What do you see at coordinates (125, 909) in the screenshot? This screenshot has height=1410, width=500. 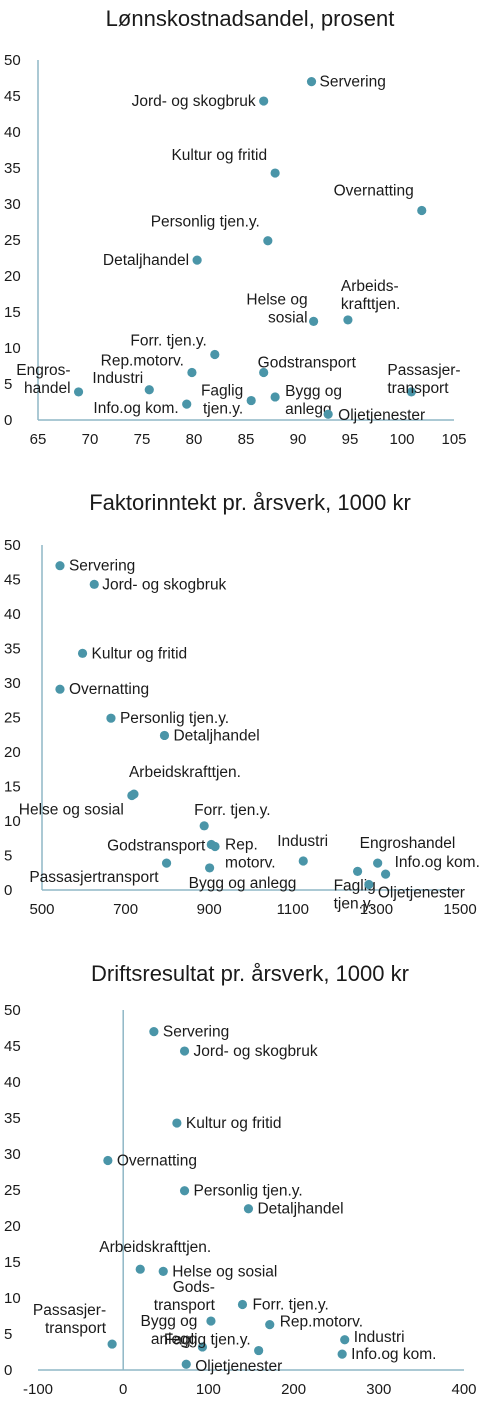 I see `x-tick-label: 700` at bounding box center [125, 909].